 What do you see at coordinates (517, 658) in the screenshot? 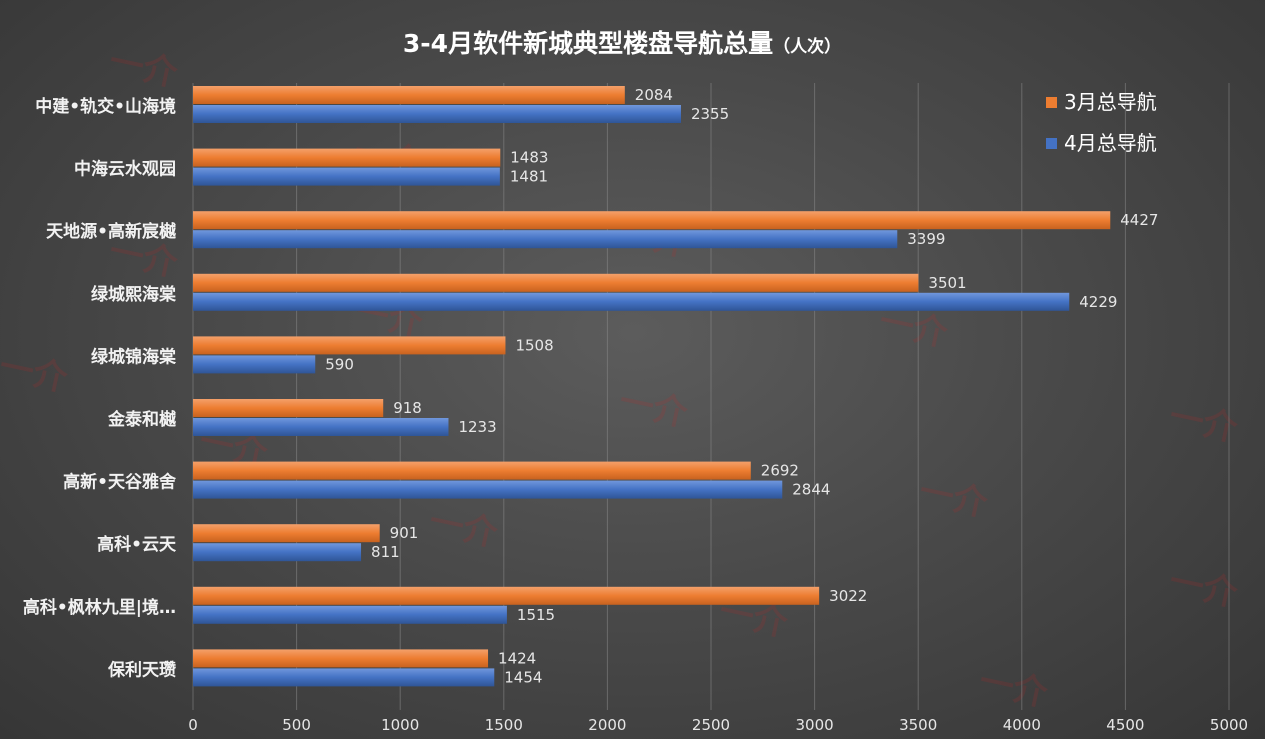
I see `data-label: 1424` at bounding box center [517, 658].